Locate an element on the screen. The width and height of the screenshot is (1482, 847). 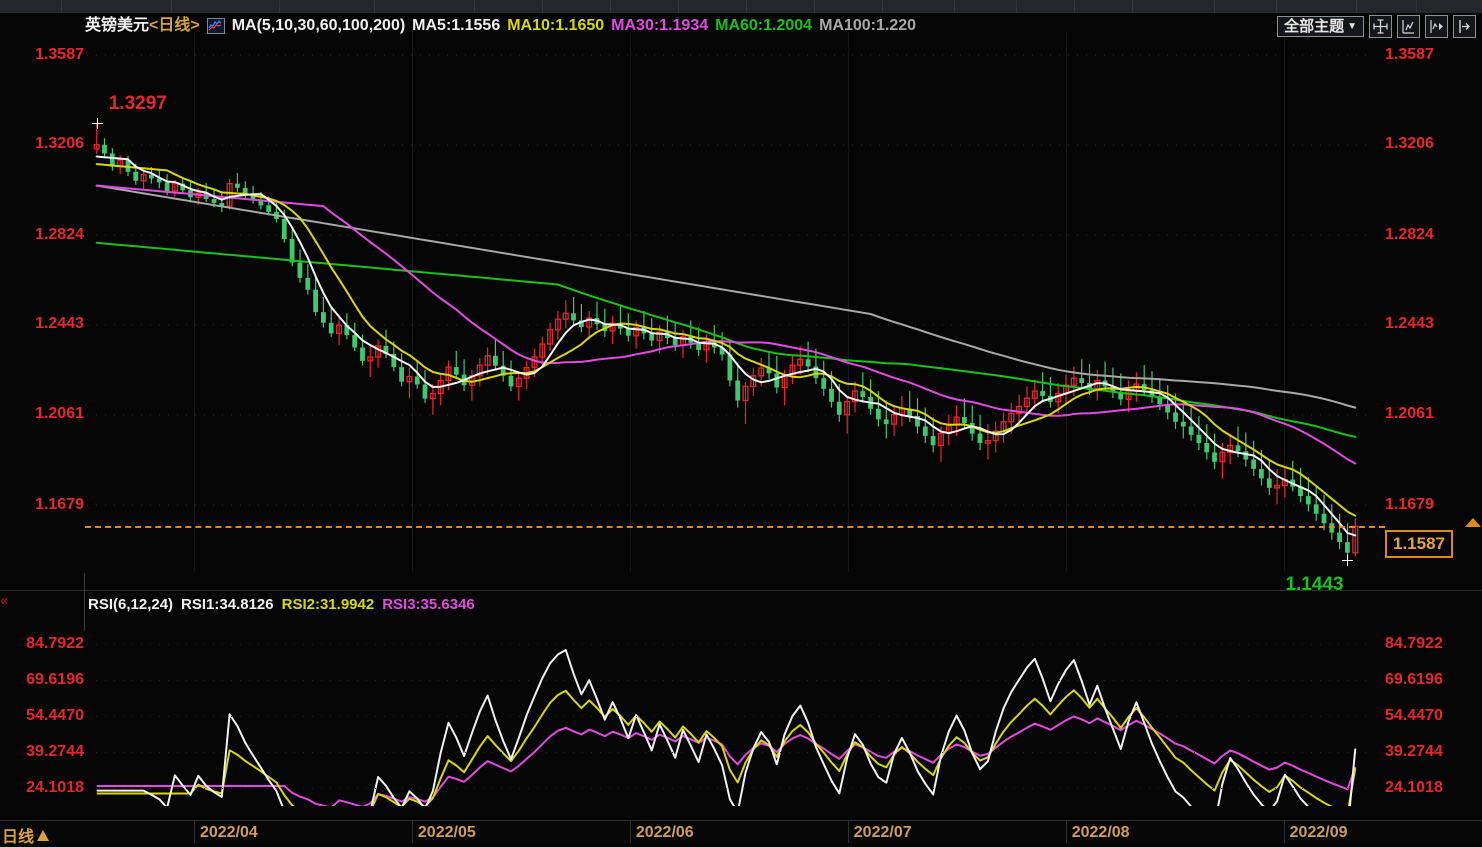
chevron-down-icon: ▼ is located at coordinates (1352, 26).